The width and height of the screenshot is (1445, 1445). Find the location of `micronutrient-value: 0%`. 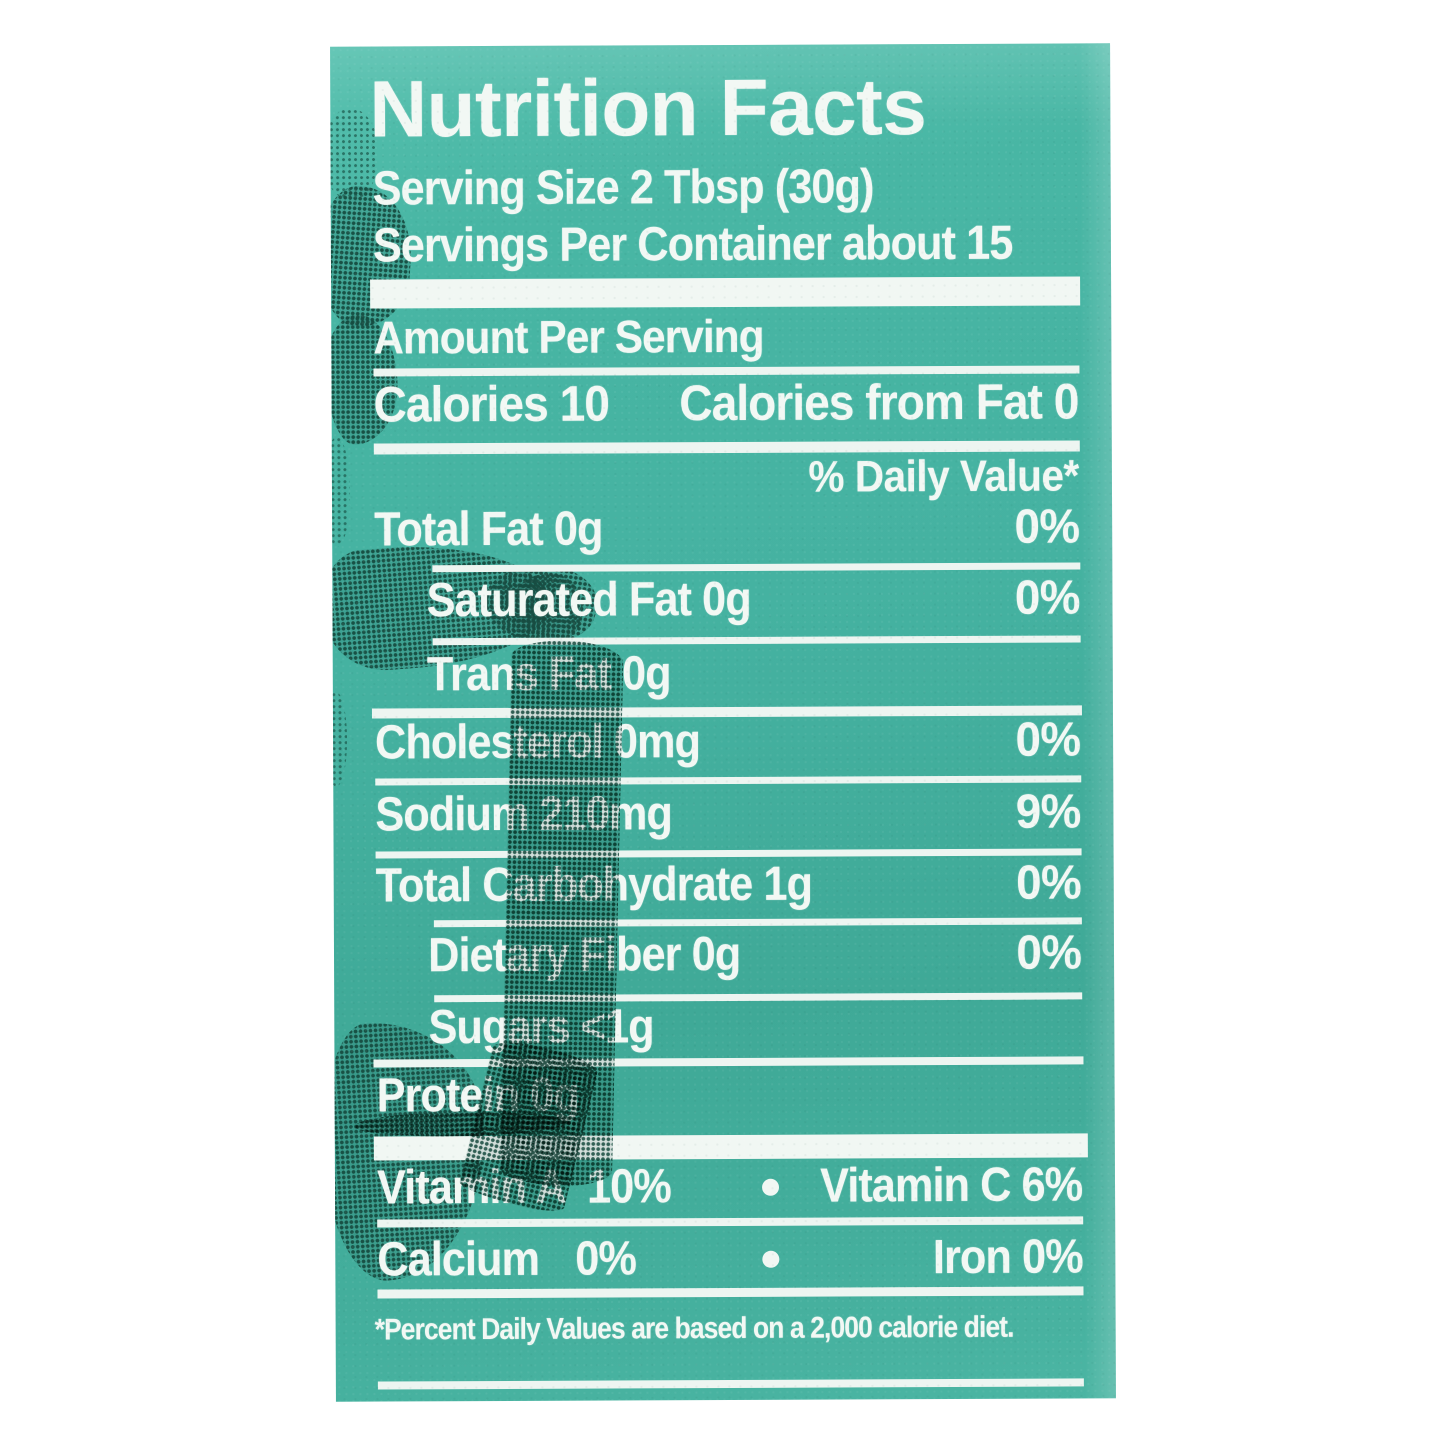

micronutrient-value: 0% is located at coordinates (606, 1259).